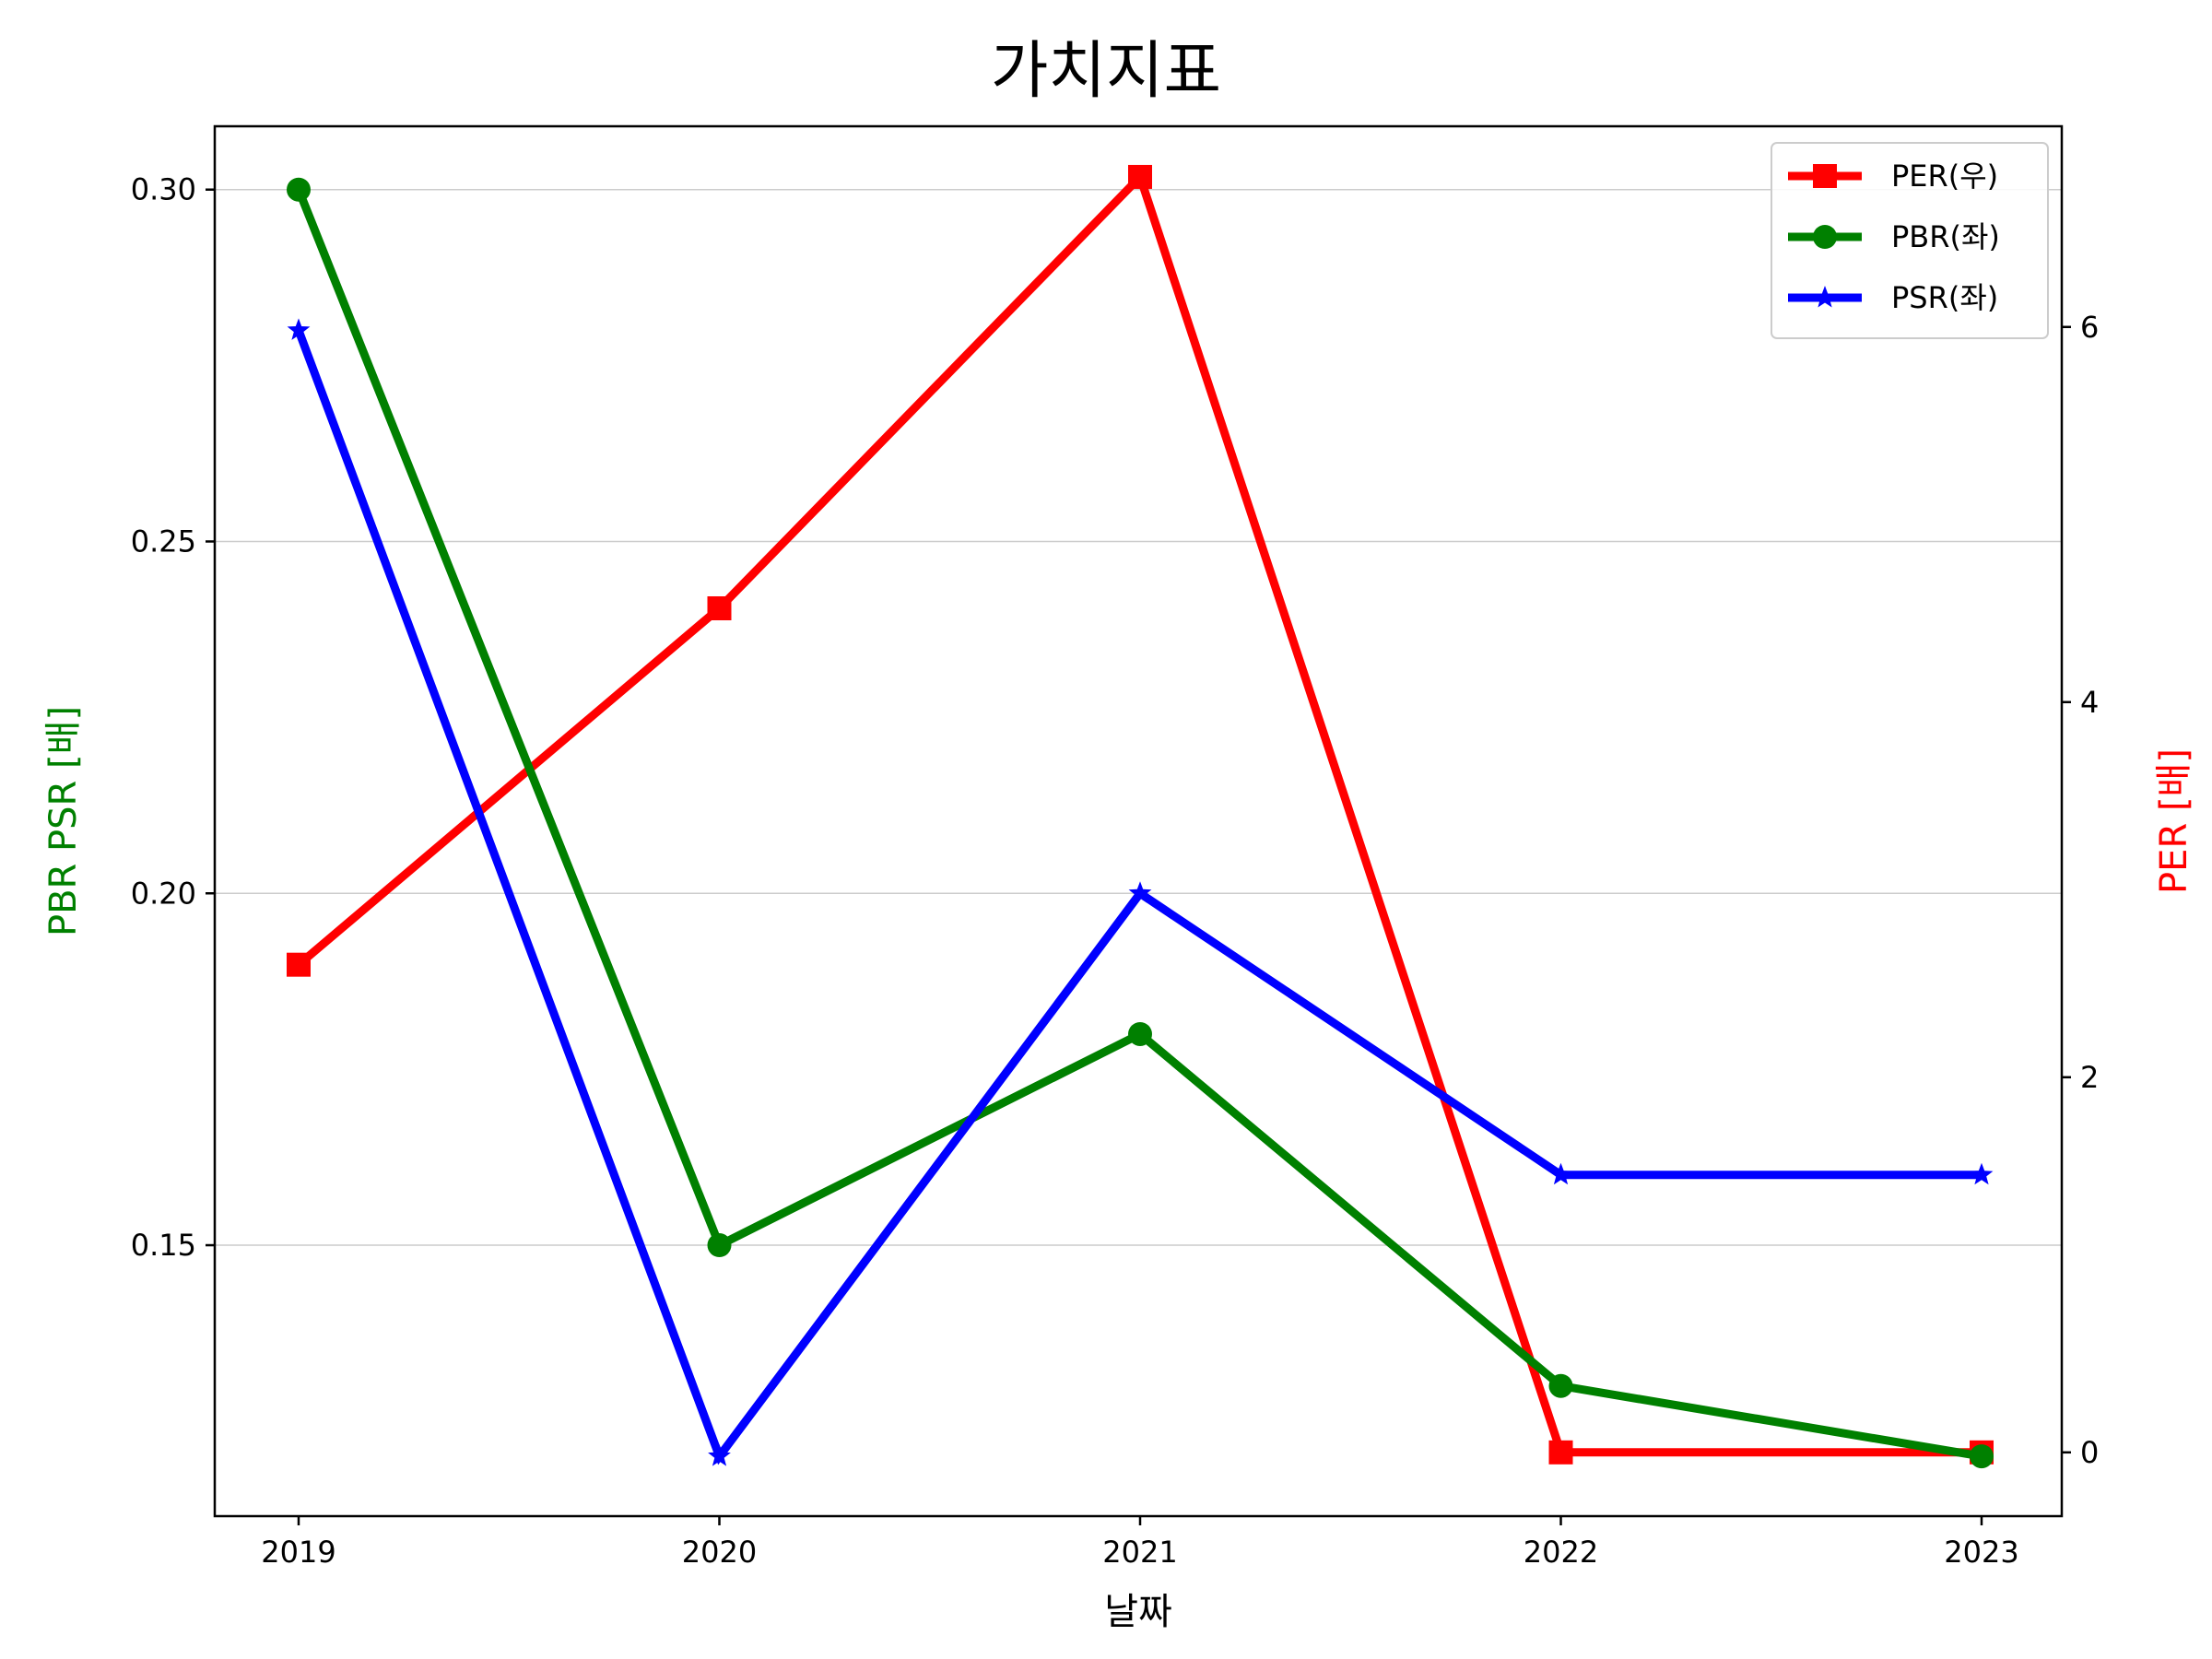 The height and width of the screenshot is (1659, 2212). What do you see at coordinates (1138, 1612) in the screenshot?
I see `x-axis-label: 날짜` at bounding box center [1138, 1612].